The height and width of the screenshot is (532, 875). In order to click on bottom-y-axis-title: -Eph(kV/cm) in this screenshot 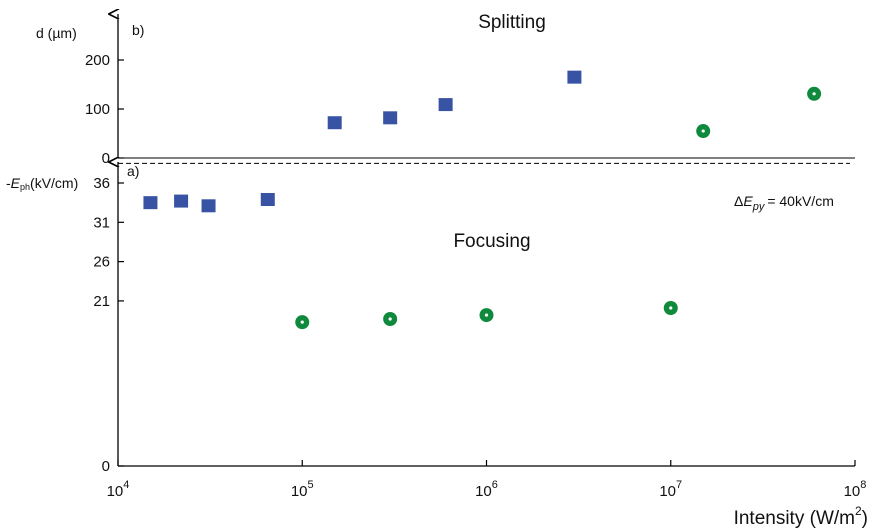, I will do `click(42, 183)`.